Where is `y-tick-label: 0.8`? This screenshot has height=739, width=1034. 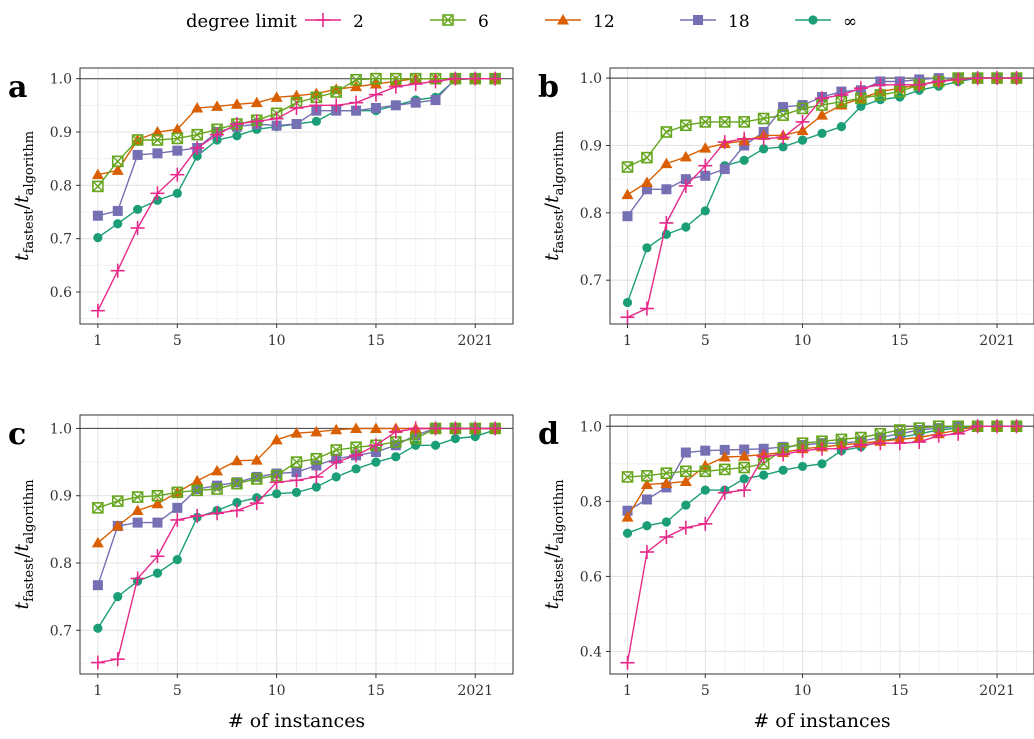
y-tick-label: 0.8 is located at coordinates (61, 186).